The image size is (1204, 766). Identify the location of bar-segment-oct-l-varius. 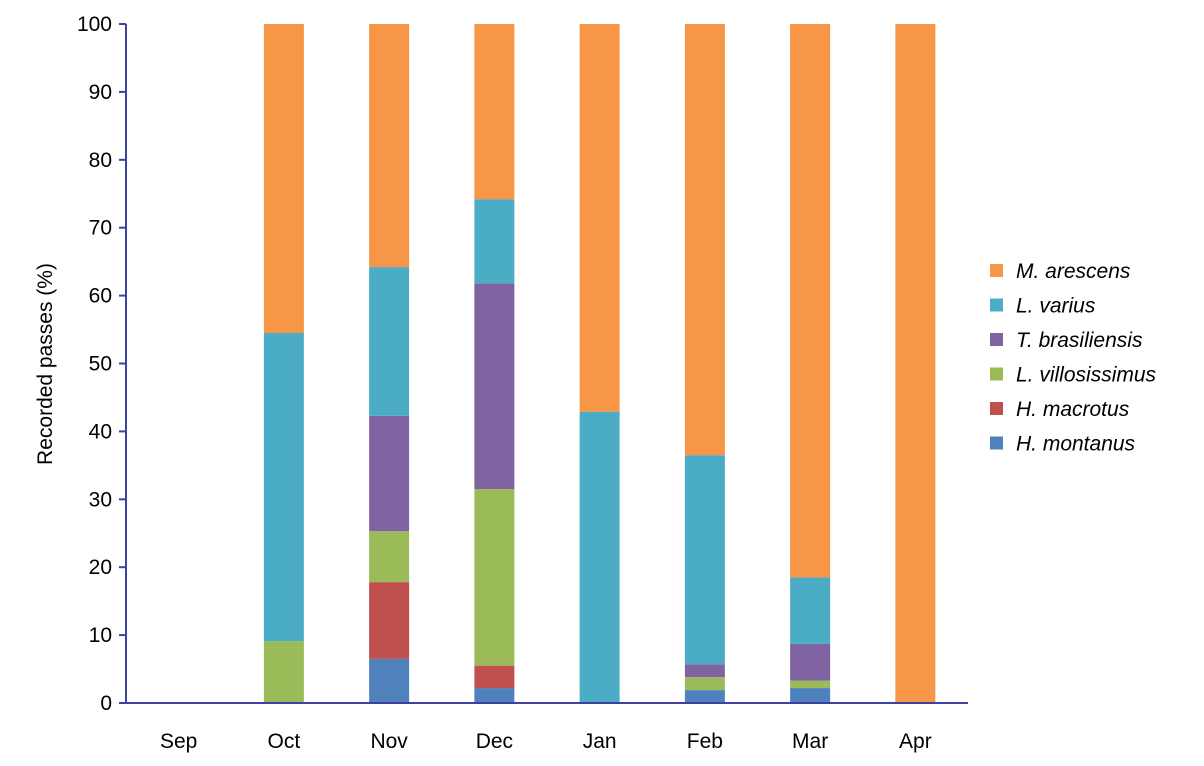
(283, 487).